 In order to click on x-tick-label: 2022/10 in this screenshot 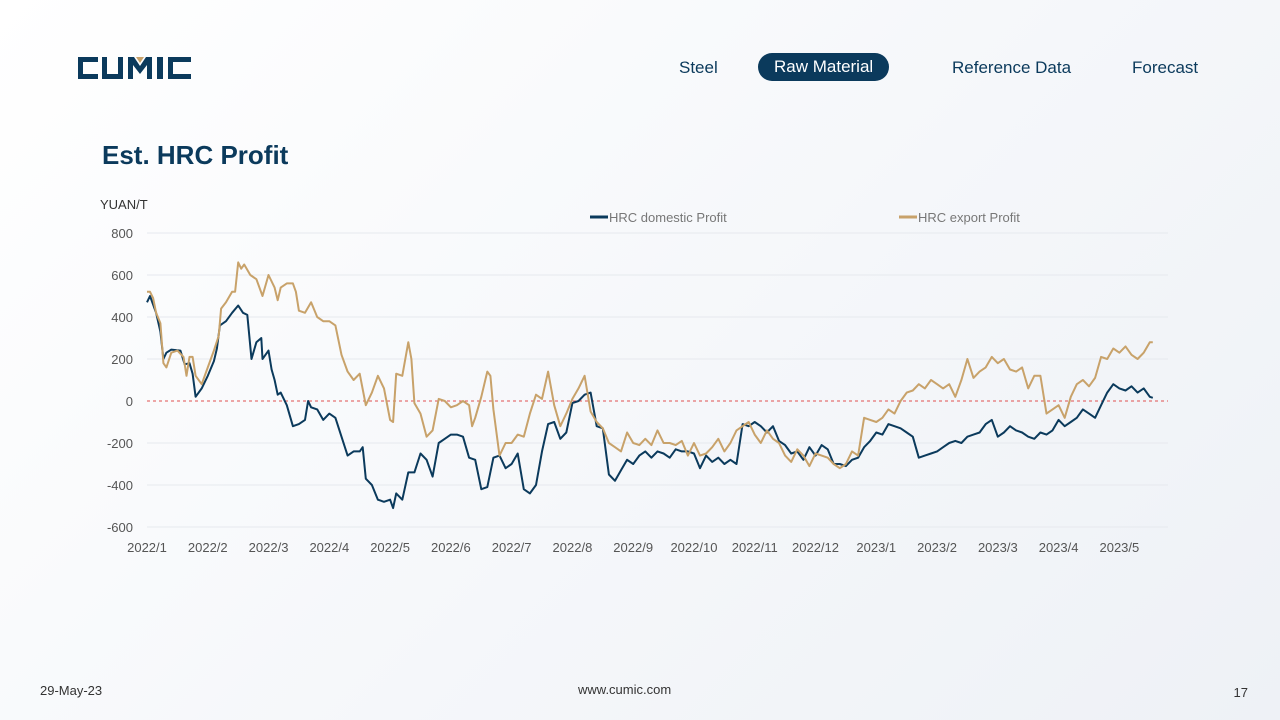, I will do `click(693, 547)`.